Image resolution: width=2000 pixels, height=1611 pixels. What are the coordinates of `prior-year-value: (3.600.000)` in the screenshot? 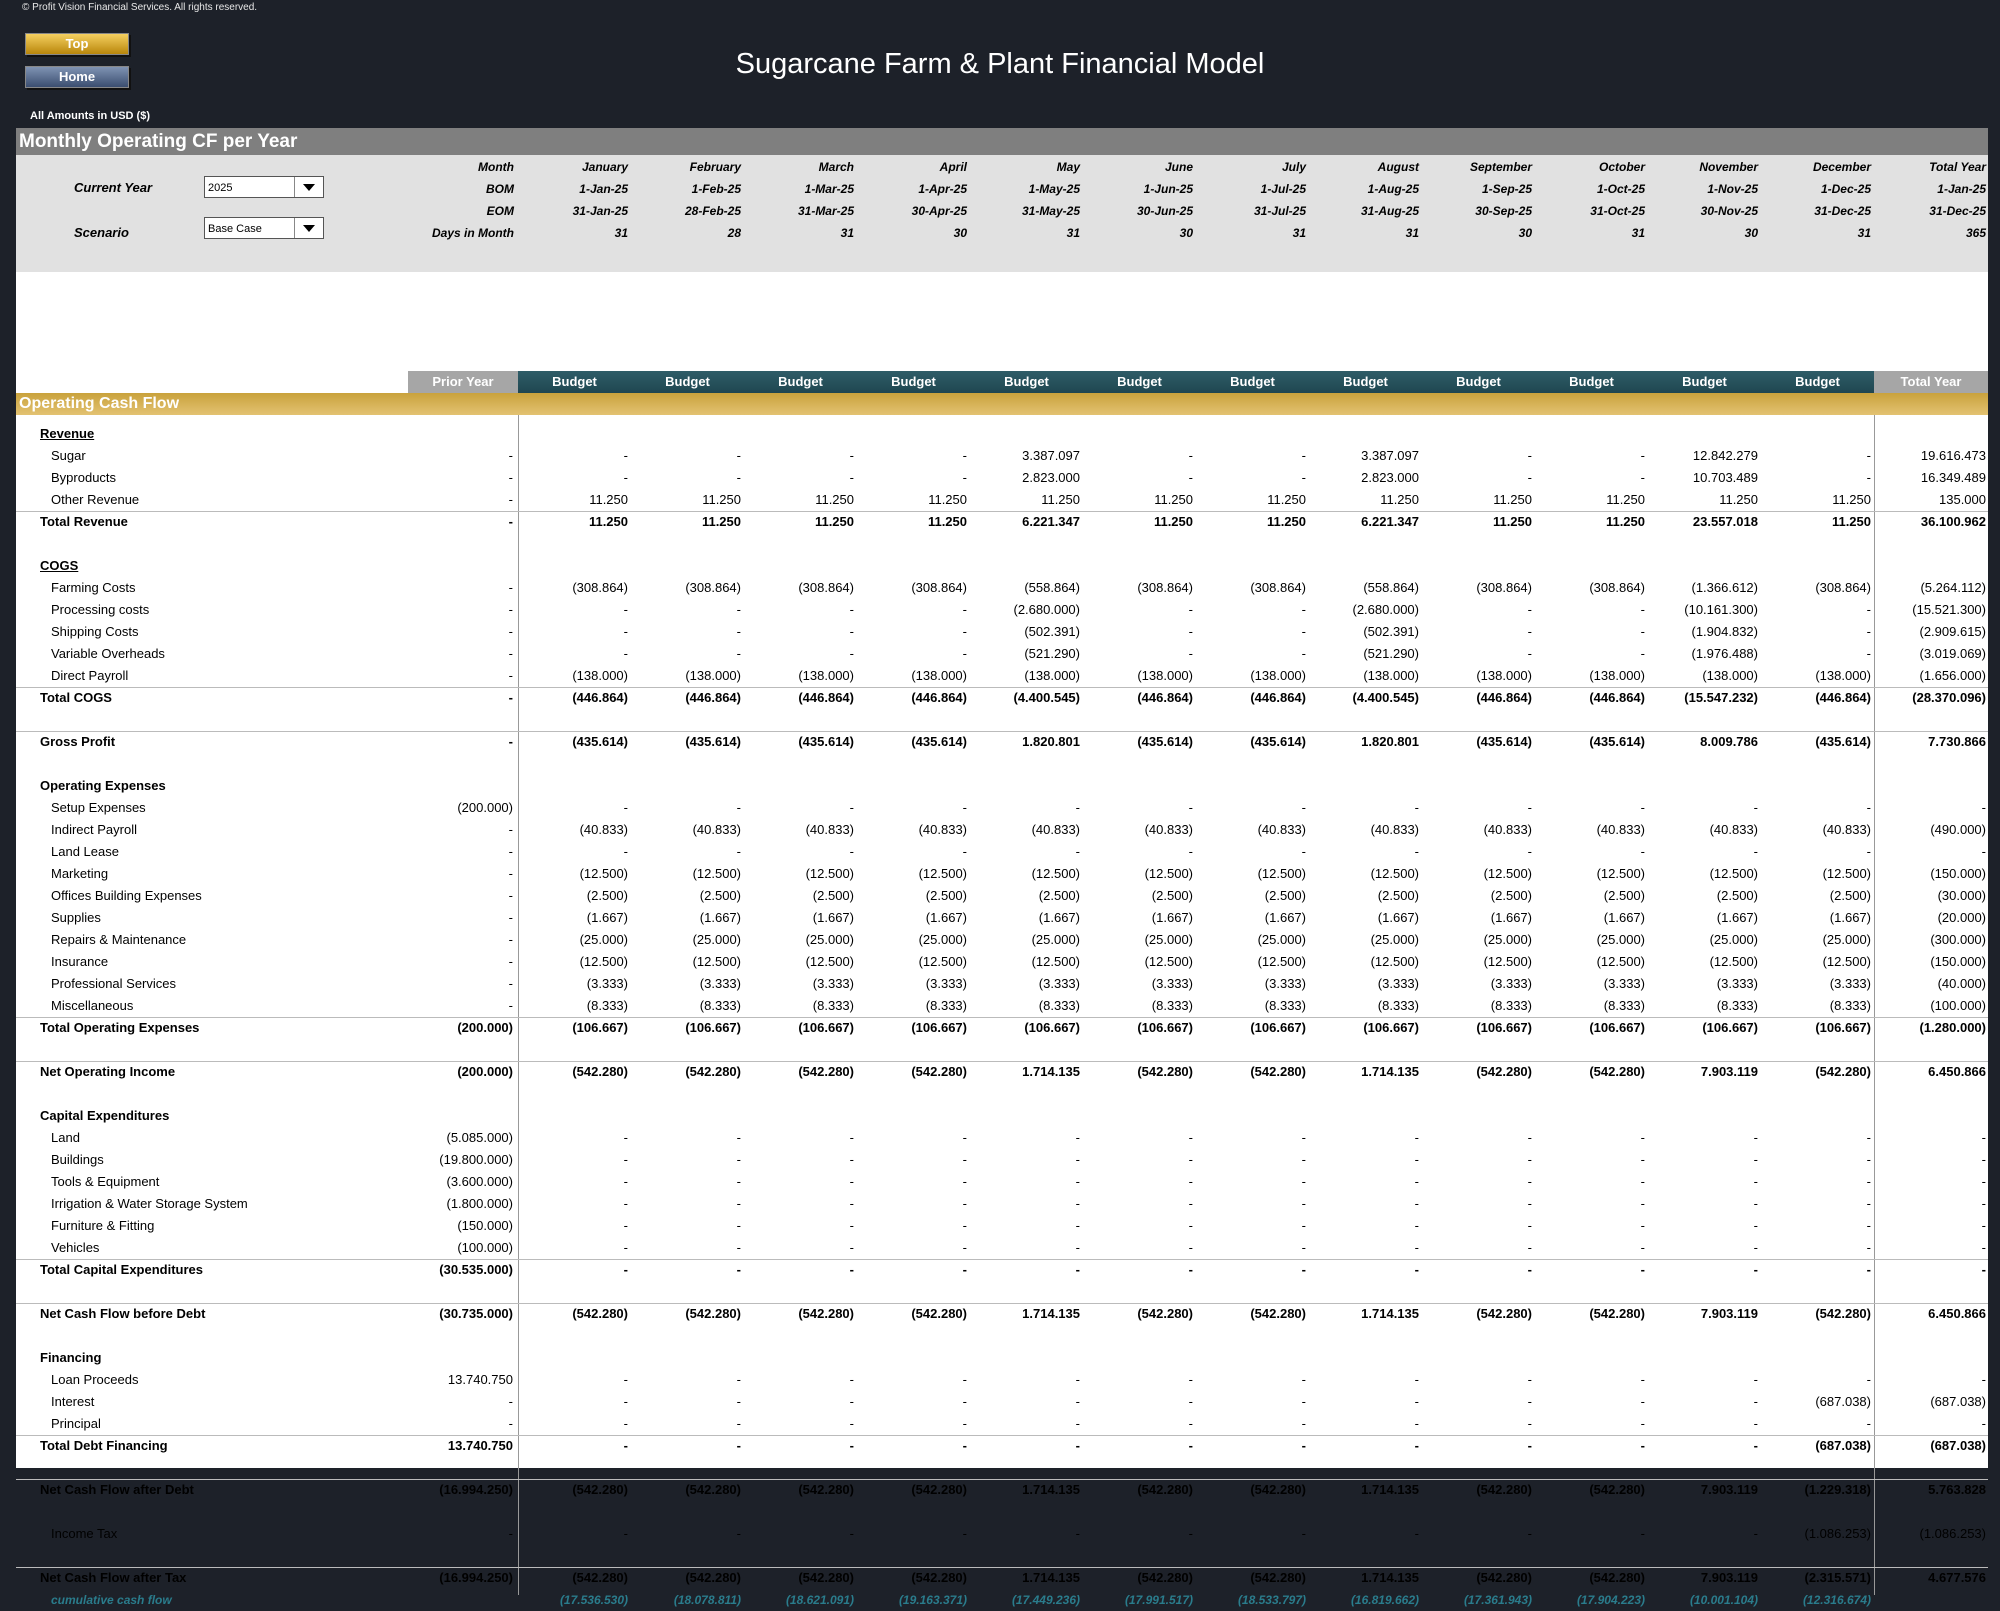 It's located at (480, 1181).